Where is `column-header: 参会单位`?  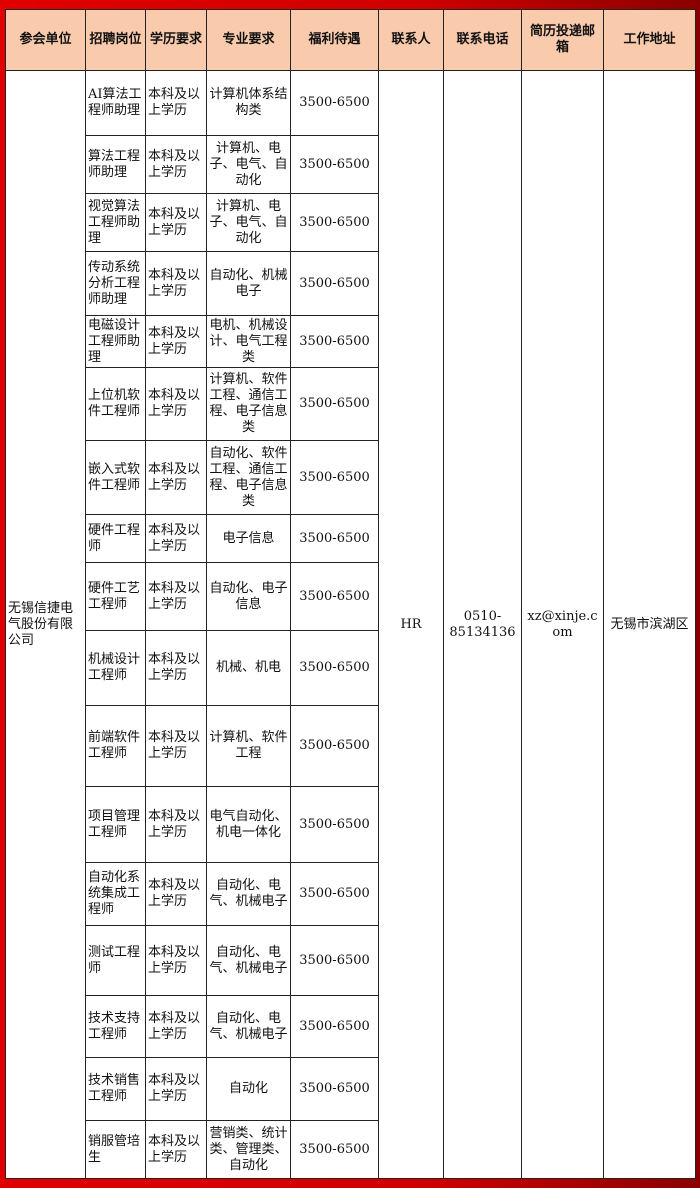 column-header: 参会单位 is located at coordinates (45, 40).